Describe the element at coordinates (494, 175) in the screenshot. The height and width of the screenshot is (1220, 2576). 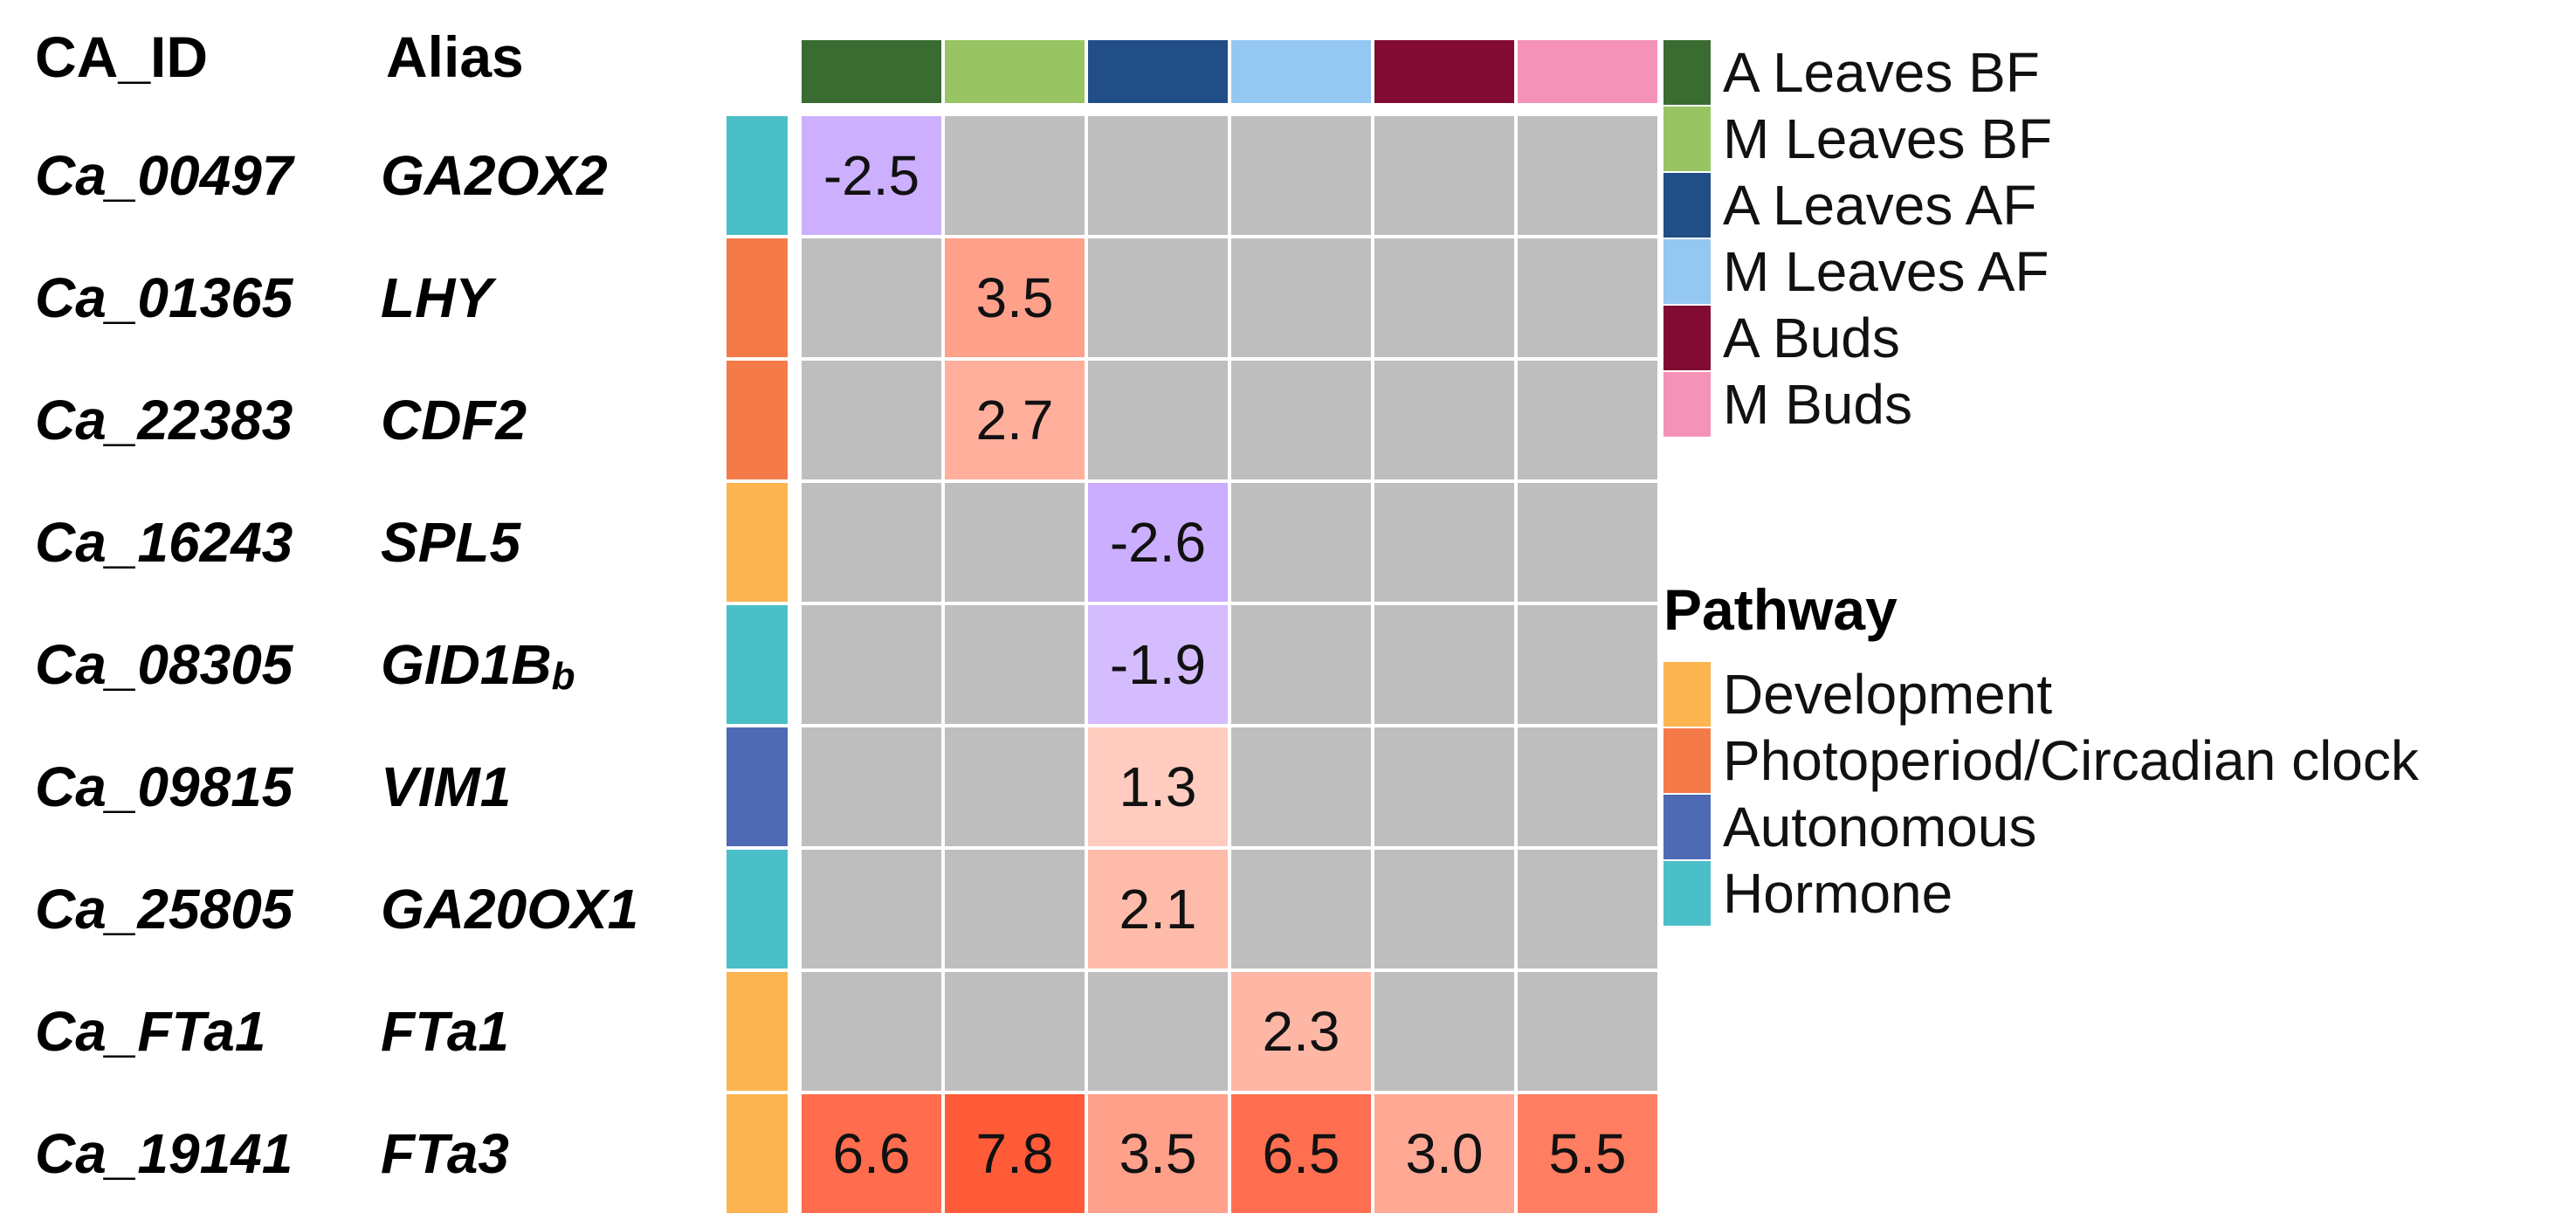
I see `row-alias: GA2OX2` at that location.